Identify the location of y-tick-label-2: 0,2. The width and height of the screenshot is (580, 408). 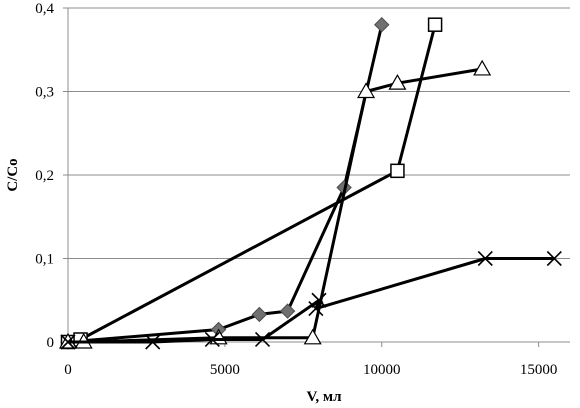
(44, 176).